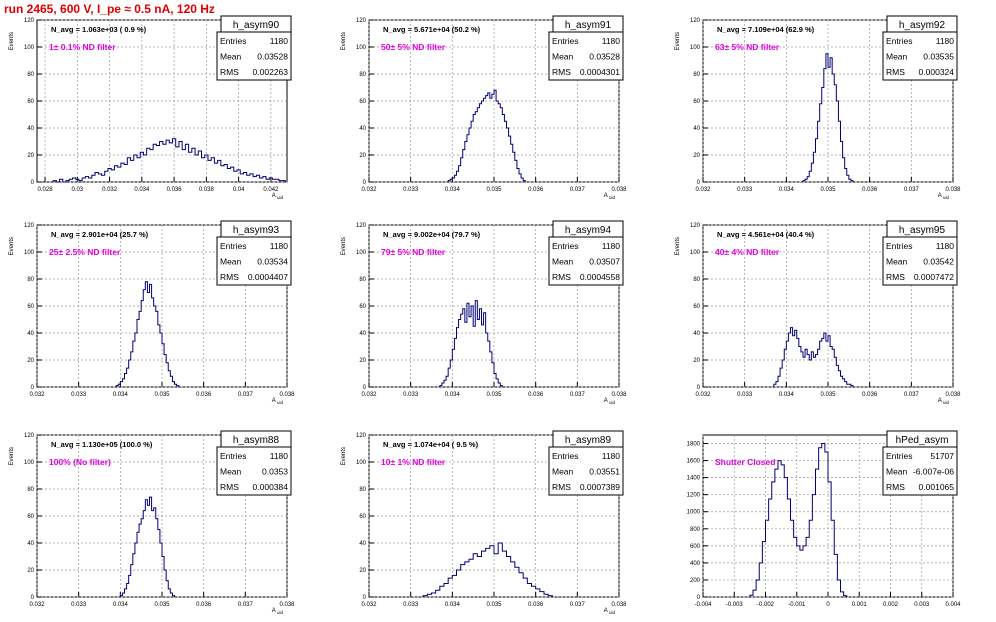 This screenshot has width=996, height=622. What do you see at coordinates (922, 440) in the screenshot?
I see `histogram-name: hPed_asym` at bounding box center [922, 440].